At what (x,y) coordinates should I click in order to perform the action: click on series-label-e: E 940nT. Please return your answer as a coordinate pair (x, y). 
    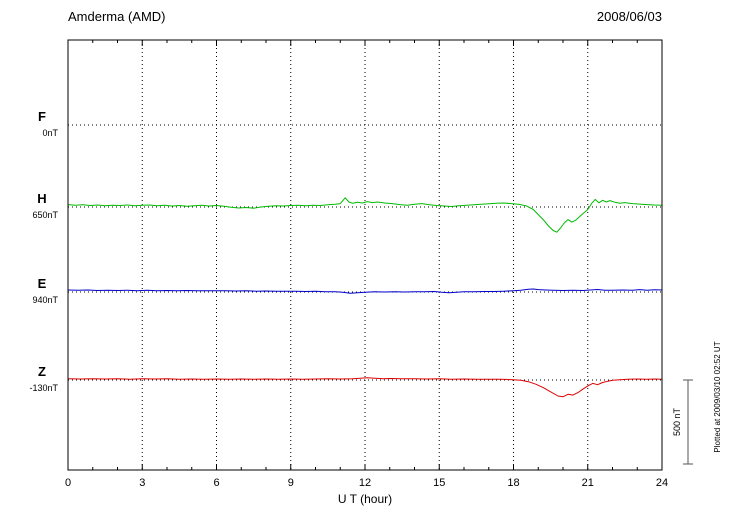
    Looking at the image, I should click on (45, 290).